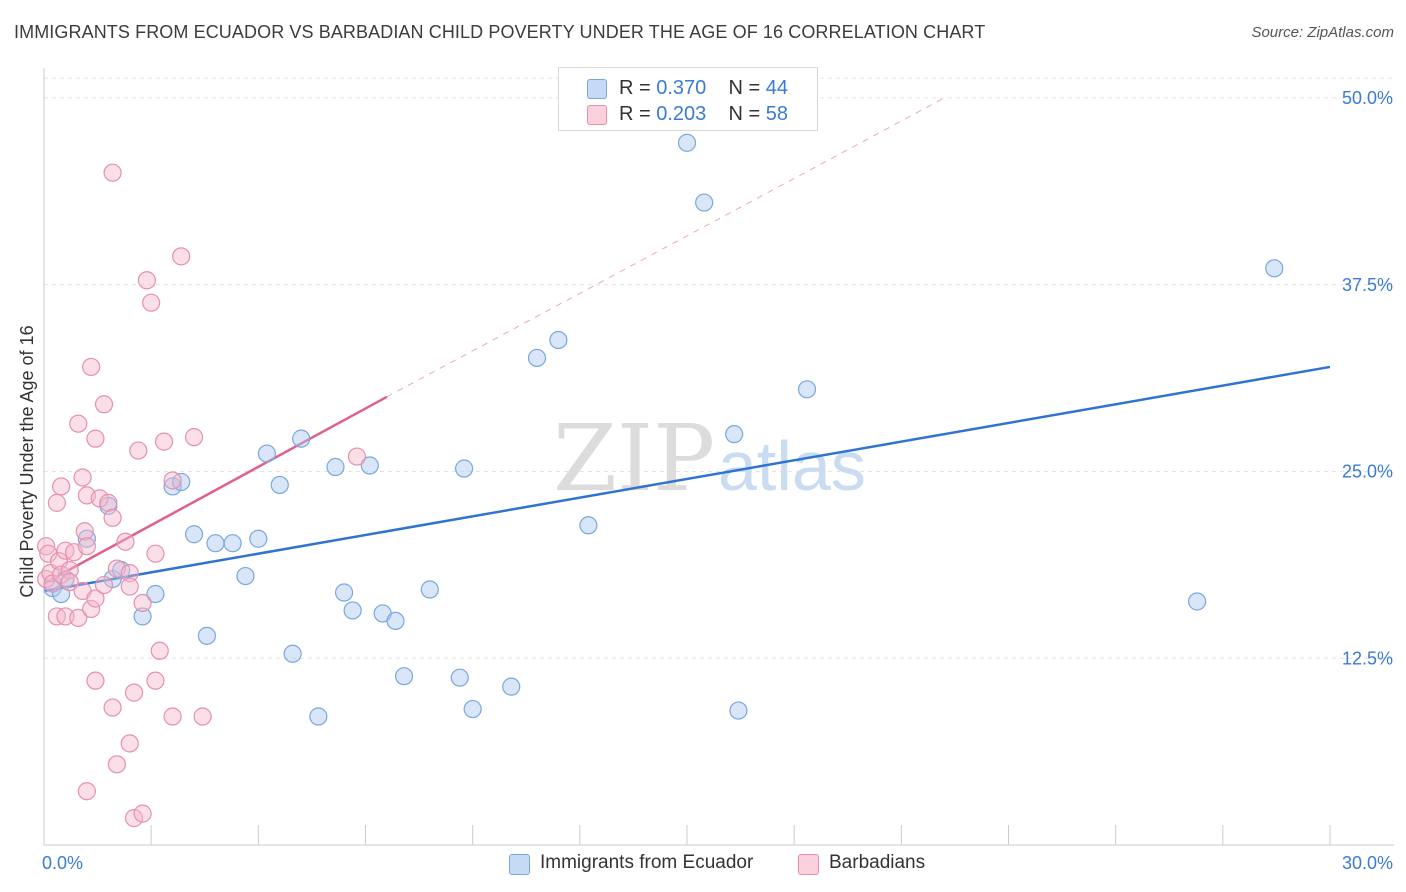 Image resolution: width=1406 pixels, height=892 pixels. What do you see at coordinates (1322, 32) in the screenshot?
I see `source-label: Source: ZipAtlas.com` at bounding box center [1322, 32].